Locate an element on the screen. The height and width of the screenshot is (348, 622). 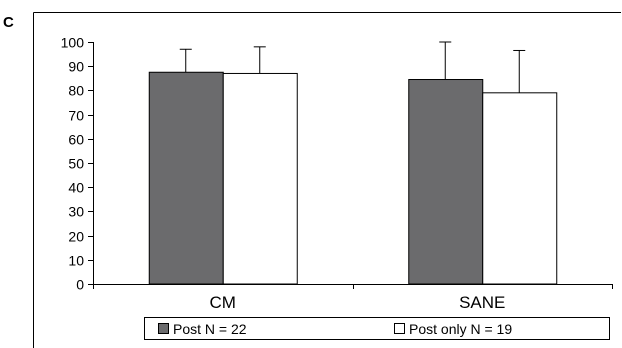
x-category-label: CM is located at coordinates (223, 302).